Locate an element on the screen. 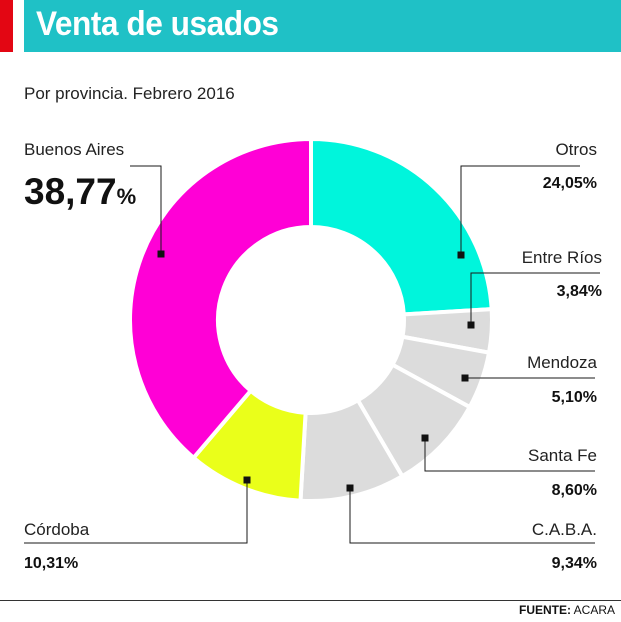 The image size is (621, 622). chart-title: Venta de usados is located at coordinates (157, 24).